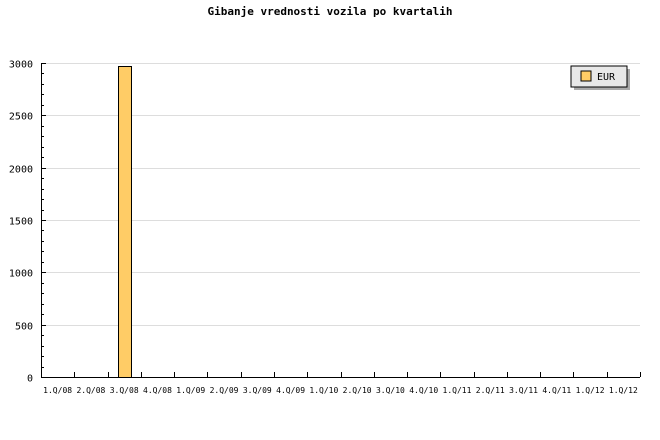  Describe the element at coordinates (90, 390) in the screenshot. I see `x-tick-label: 2.Q/08` at that location.